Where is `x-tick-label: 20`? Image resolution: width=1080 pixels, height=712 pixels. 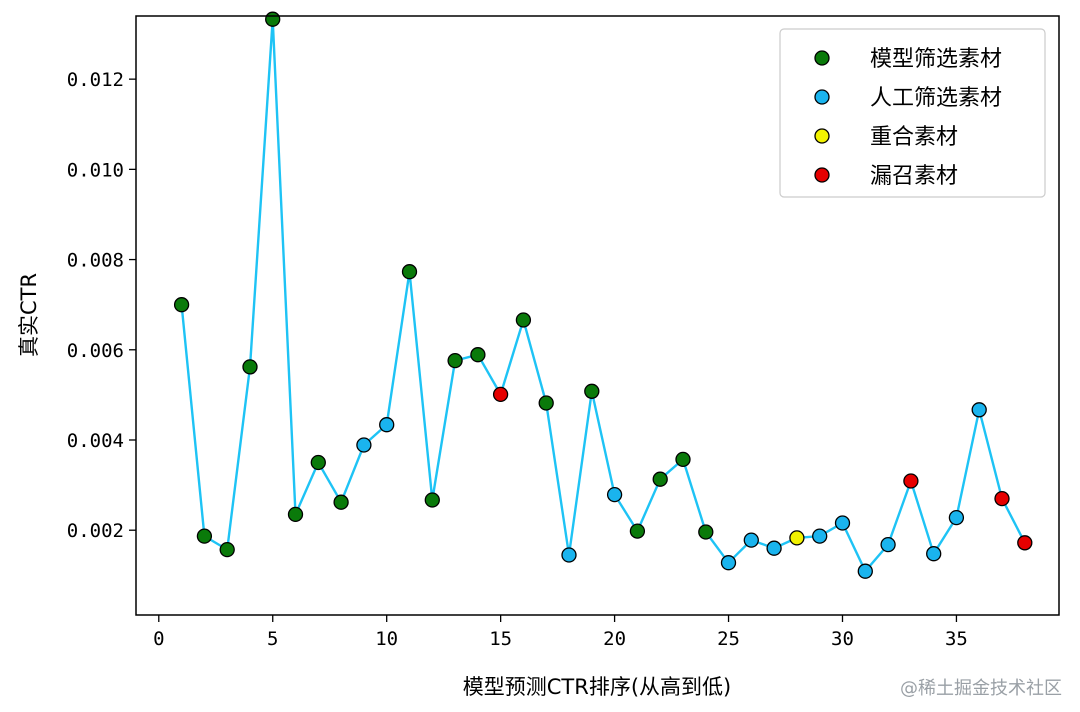
x-tick-label: 20 is located at coordinates (614, 639).